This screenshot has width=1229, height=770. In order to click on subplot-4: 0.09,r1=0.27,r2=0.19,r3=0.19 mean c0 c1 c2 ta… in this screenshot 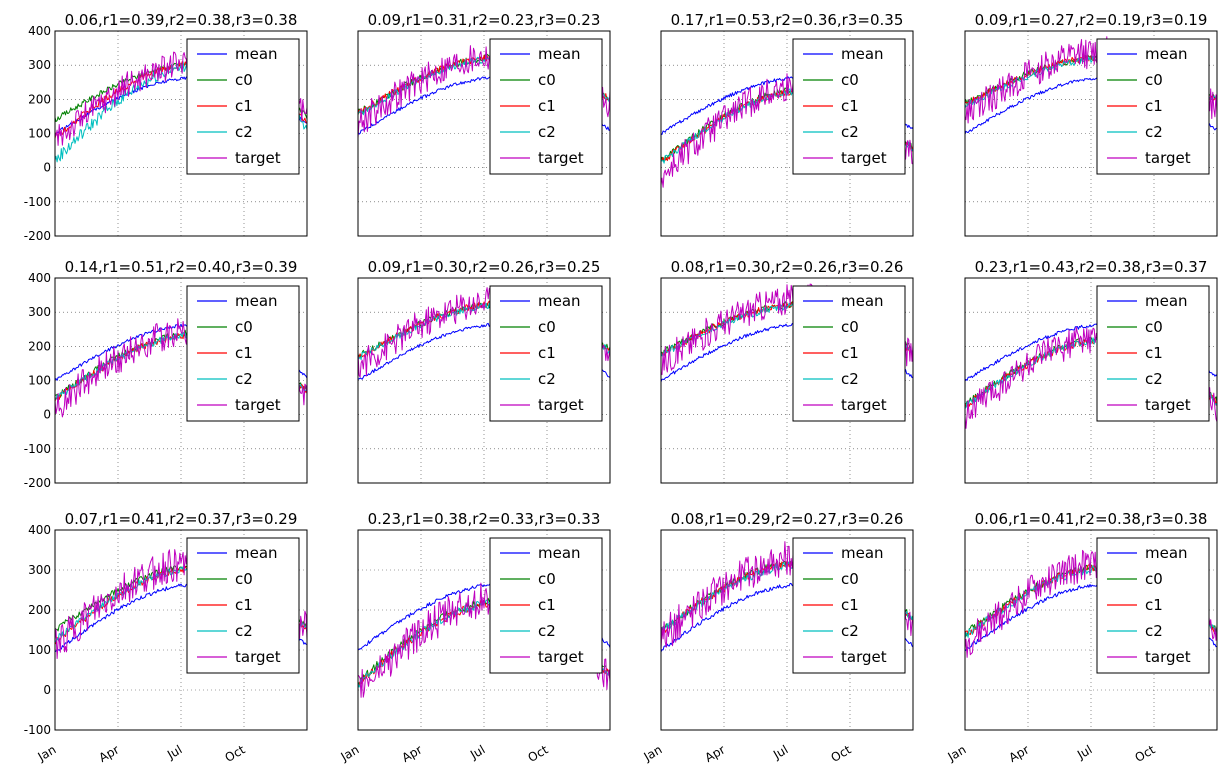, I will do `click(1091, 124)`.